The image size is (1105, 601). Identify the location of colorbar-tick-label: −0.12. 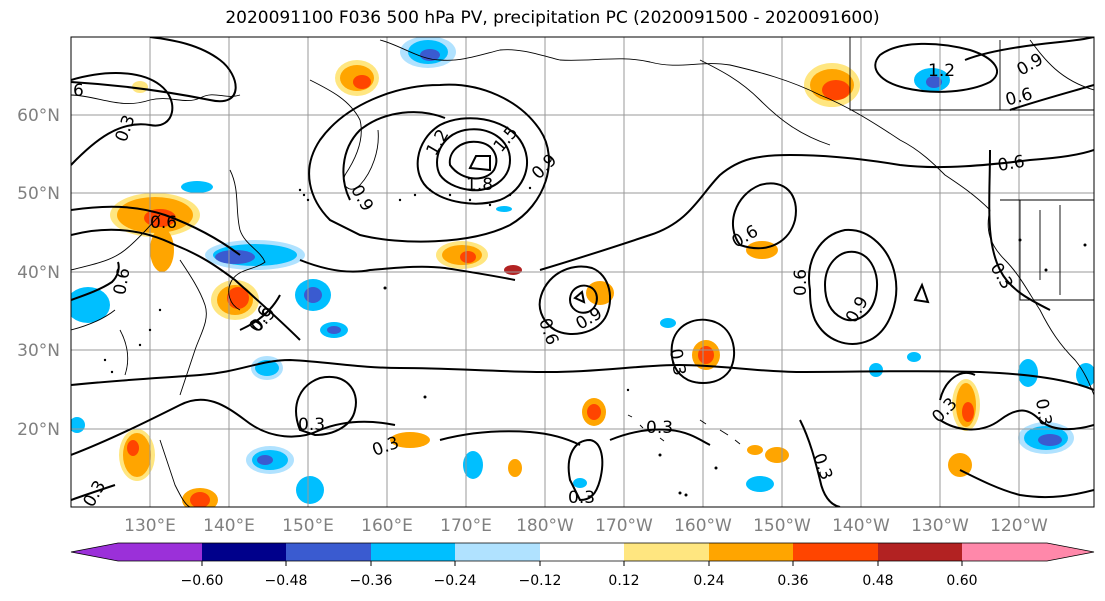
(540, 581).